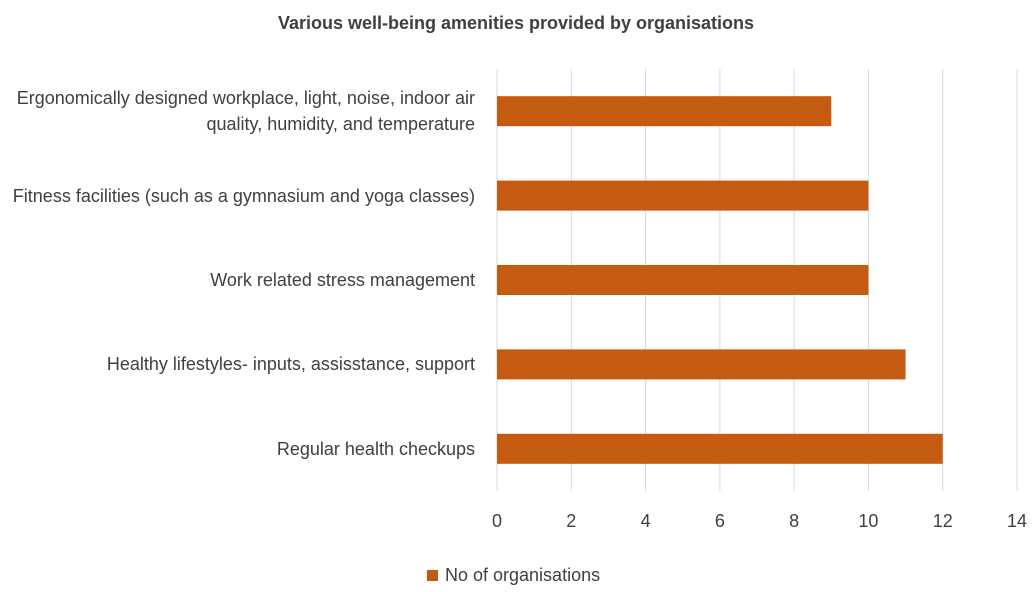 The height and width of the screenshot is (592, 1033). What do you see at coordinates (571, 521) in the screenshot?
I see `x-tick-label: 2` at bounding box center [571, 521].